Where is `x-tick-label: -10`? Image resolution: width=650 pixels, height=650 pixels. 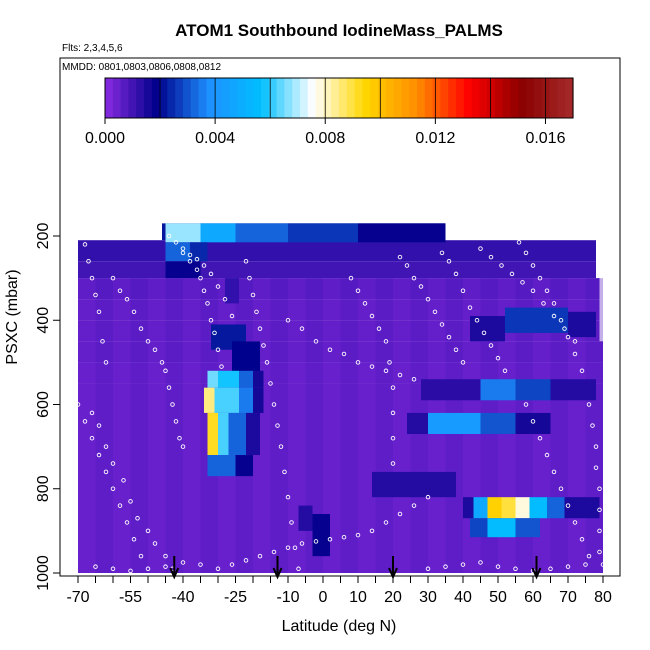
x-tick-label: -10 is located at coordinates (287, 597).